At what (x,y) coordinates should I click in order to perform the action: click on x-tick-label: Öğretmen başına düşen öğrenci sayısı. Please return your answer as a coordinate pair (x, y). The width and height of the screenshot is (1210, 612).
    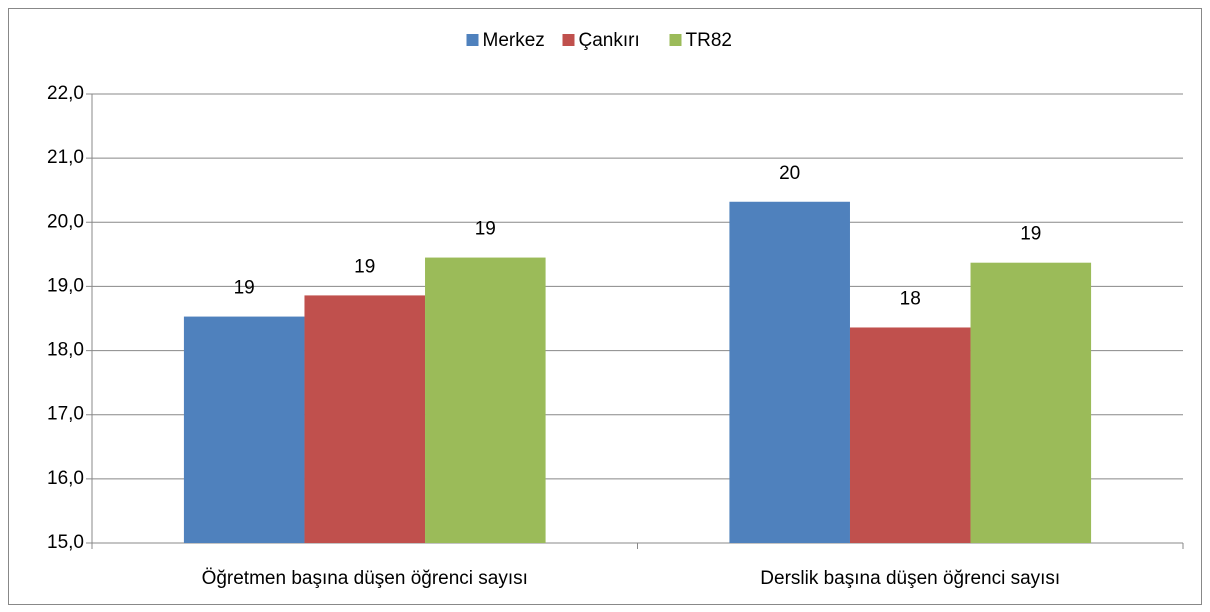
    Looking at the image, I should click on (365, 578).